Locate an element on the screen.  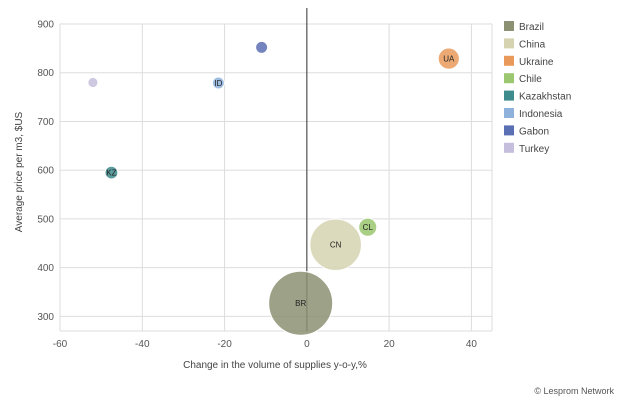
legend-label: China is located at coordinates (532, 44).